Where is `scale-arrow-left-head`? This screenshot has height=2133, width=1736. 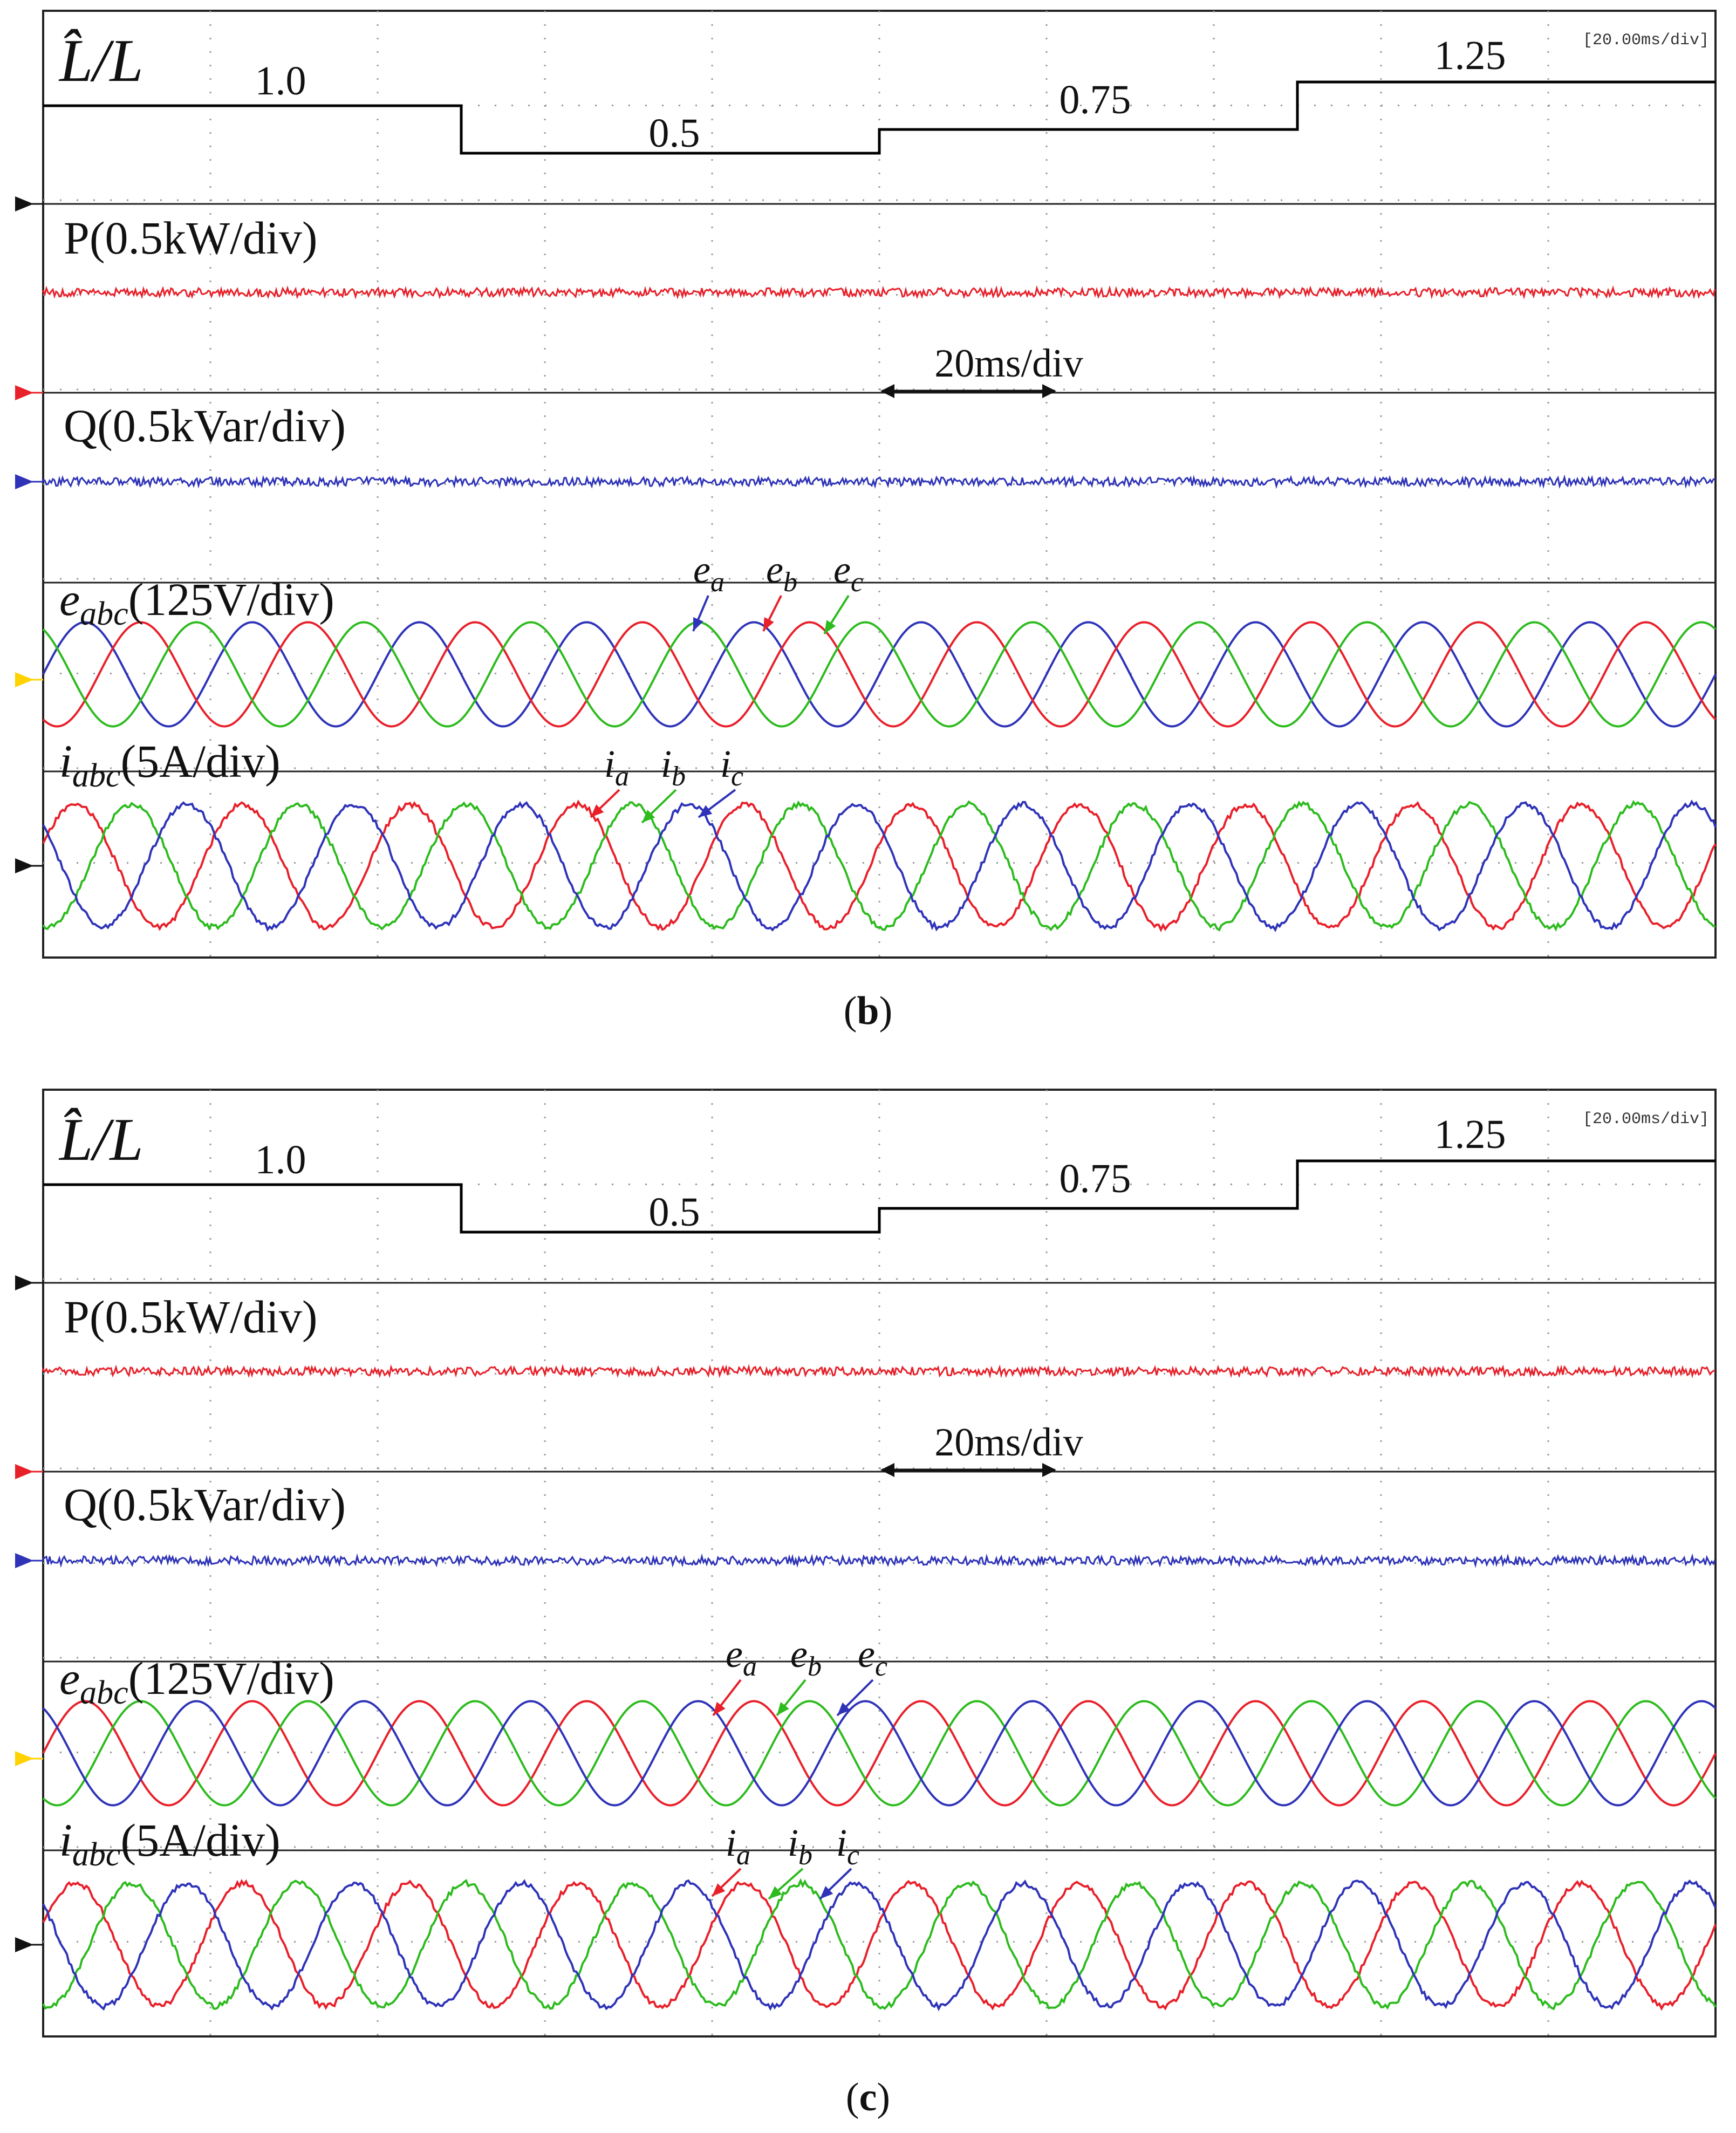 scale-arrow-left-head is located at coordinates (887, 1470).